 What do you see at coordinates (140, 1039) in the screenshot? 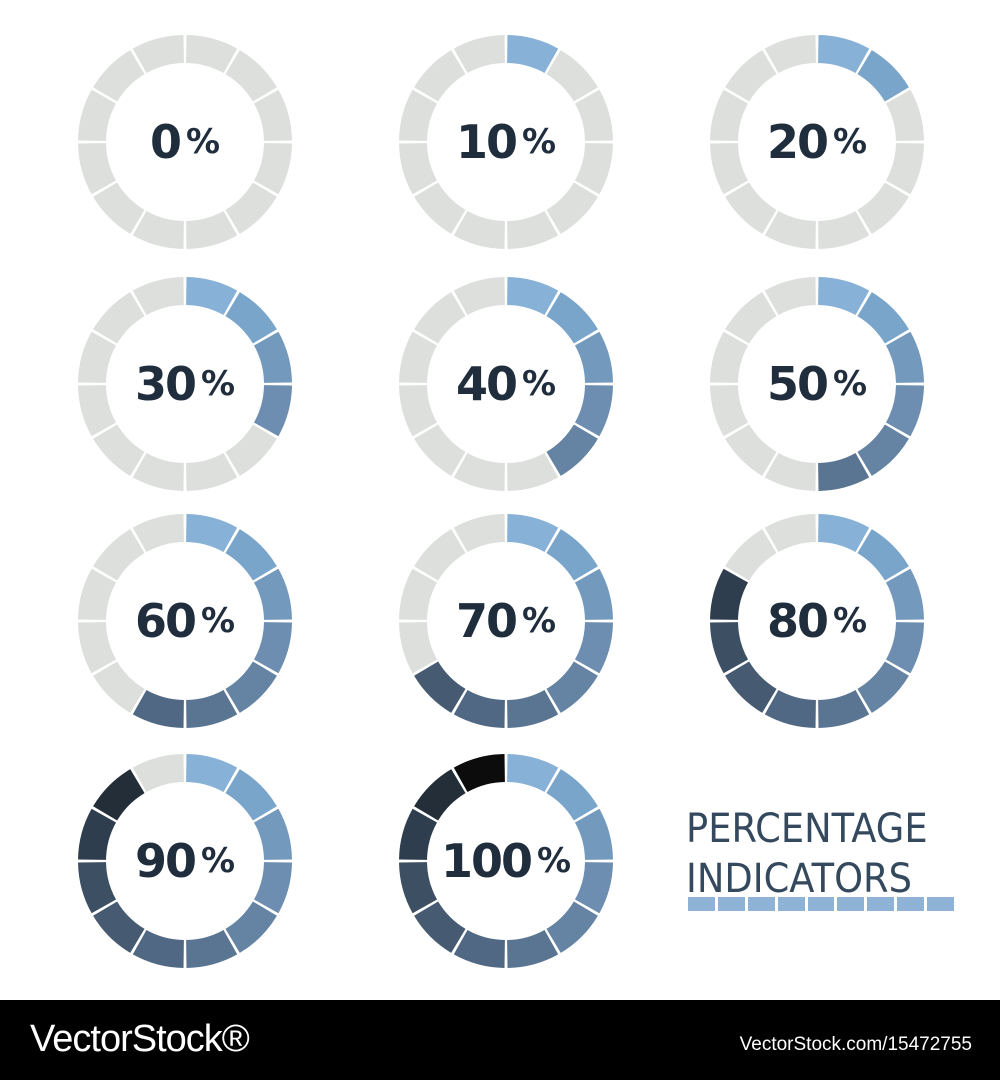
I see `footer-logo: VectorStock®` at bounding box center [140, 1039].